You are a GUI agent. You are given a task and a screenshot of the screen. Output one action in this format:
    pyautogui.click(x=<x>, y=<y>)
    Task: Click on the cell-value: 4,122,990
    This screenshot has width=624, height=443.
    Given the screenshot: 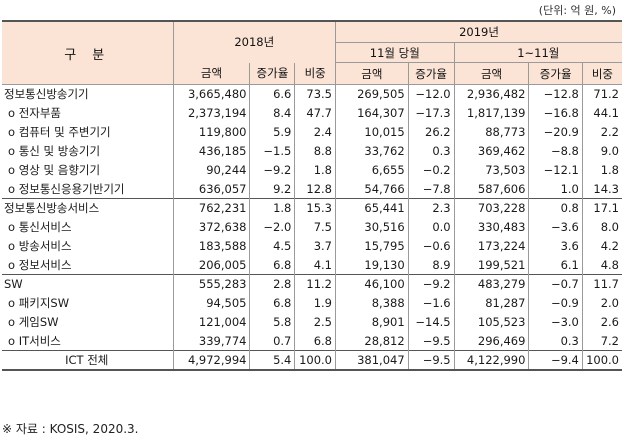 What is the action you would take?
    pyautogui.click(x=491, y=360)
    